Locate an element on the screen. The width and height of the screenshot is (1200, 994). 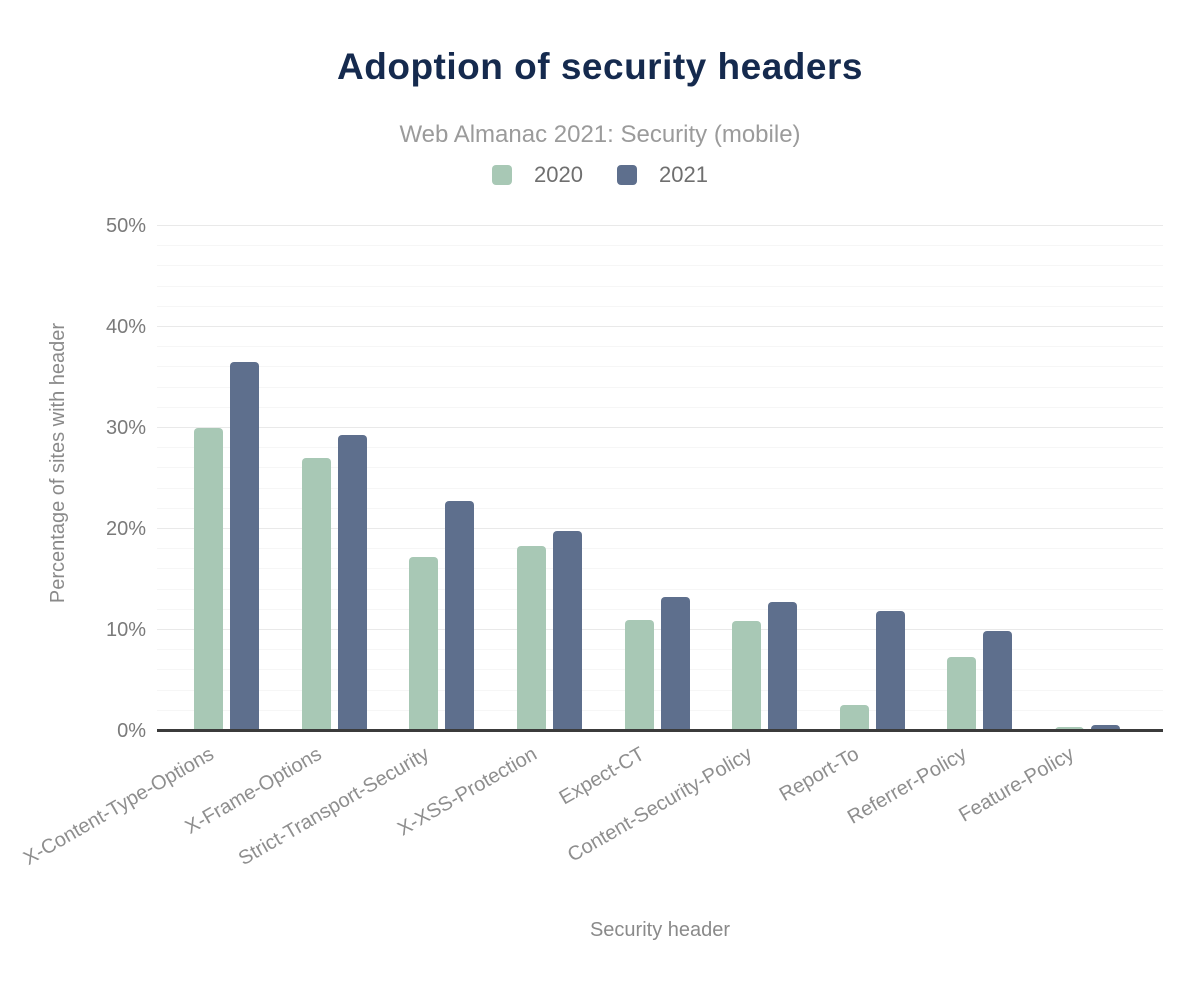
legend-swatch-2020-icon is located at coordinates (502, 175).